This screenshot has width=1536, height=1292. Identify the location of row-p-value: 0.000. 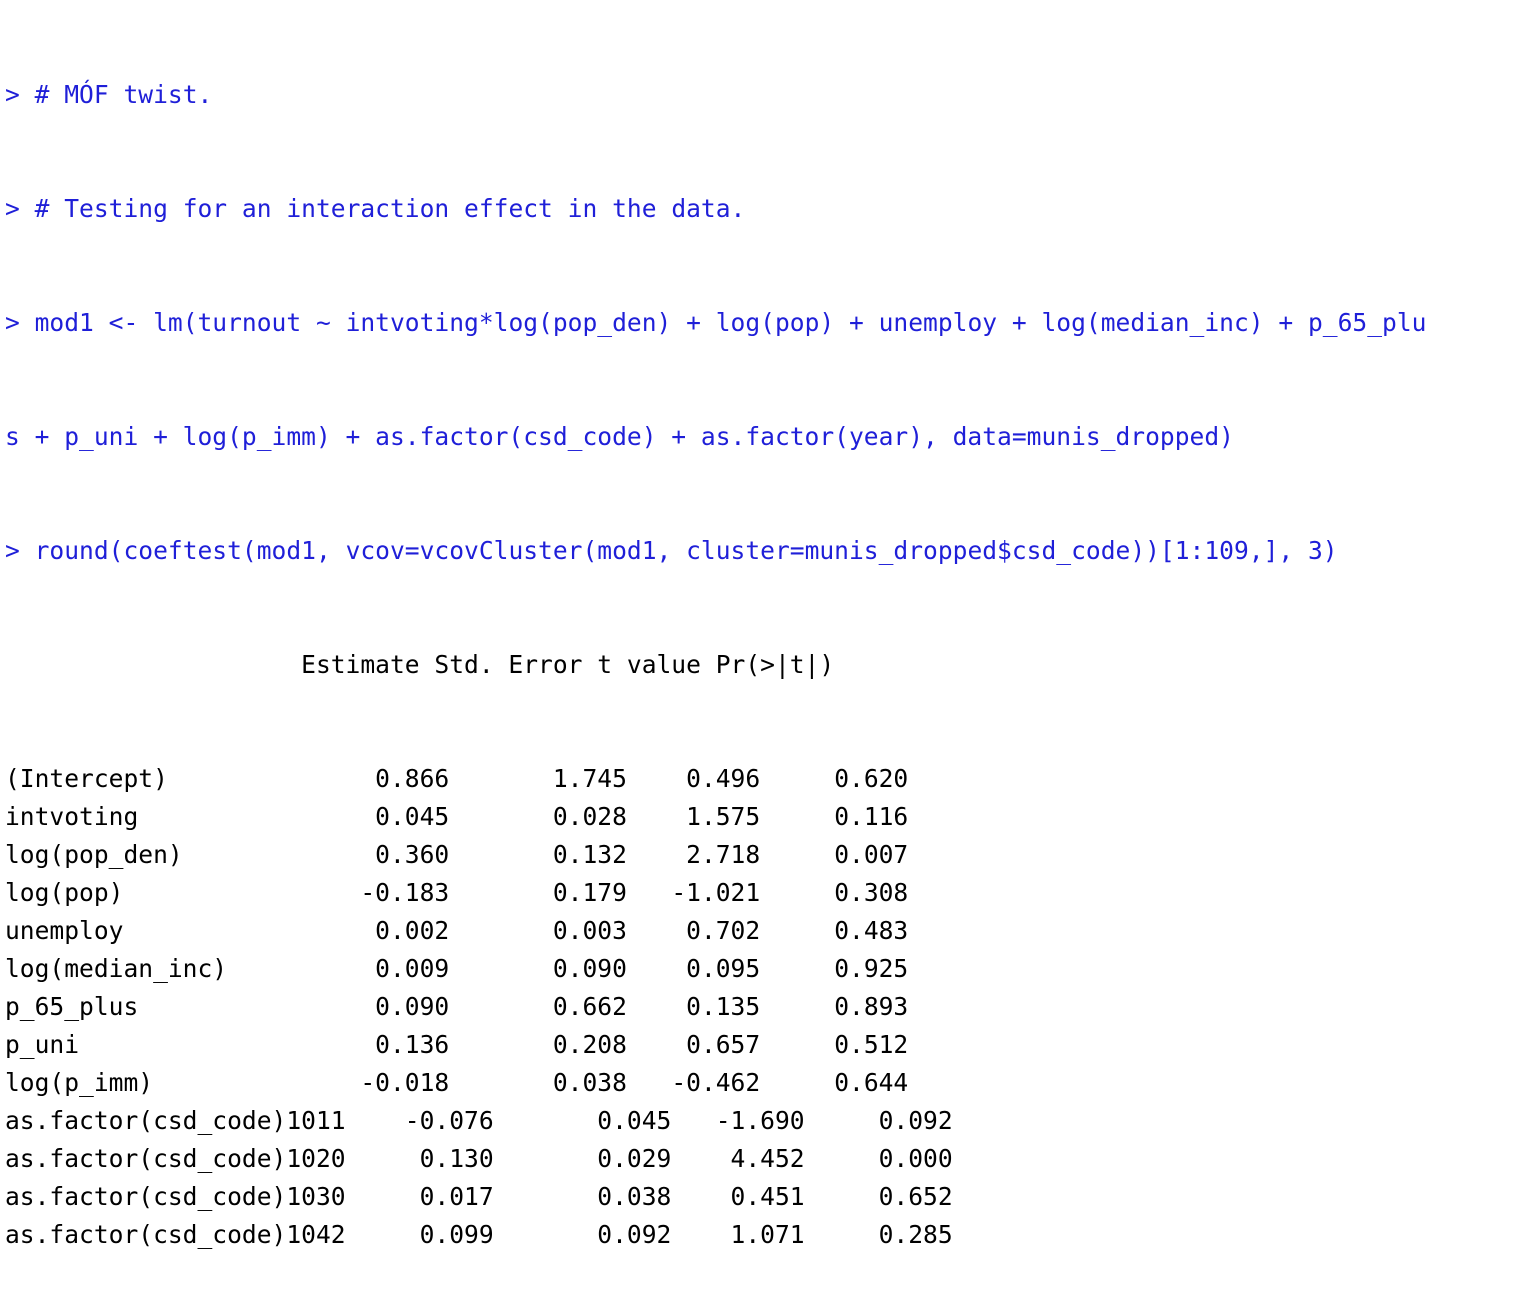
(878, 1158).